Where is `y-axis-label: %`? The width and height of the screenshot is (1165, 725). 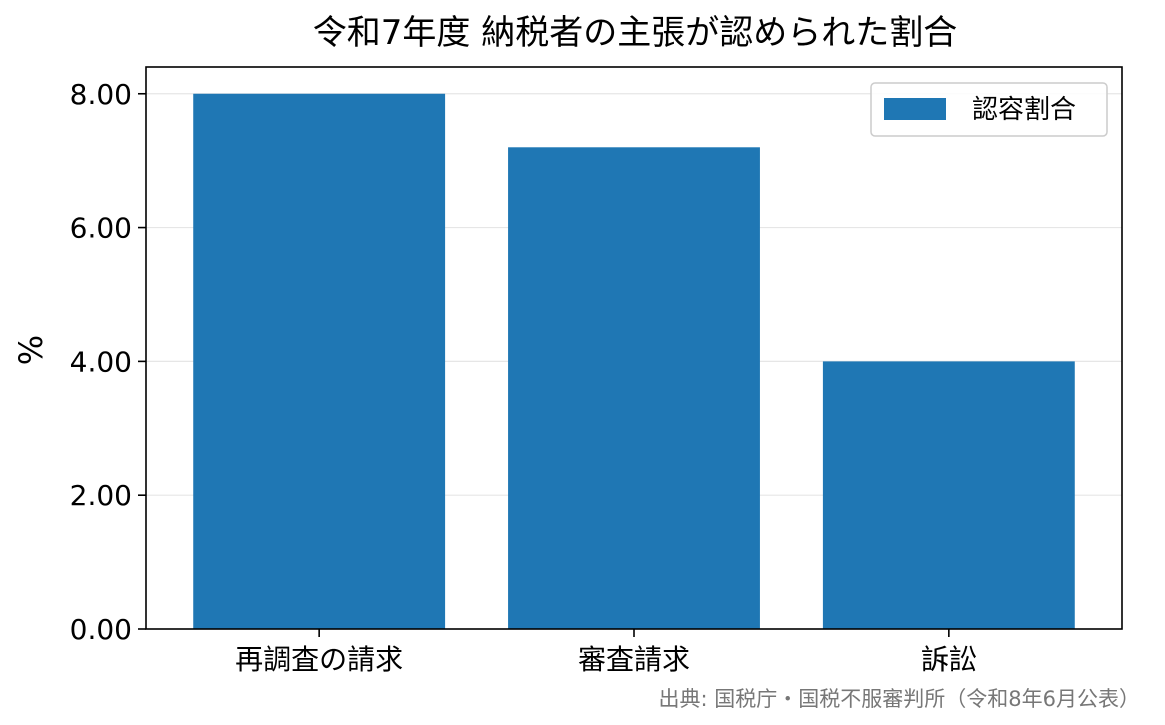 y-axis-label: % is located at coordinates (31, 350).